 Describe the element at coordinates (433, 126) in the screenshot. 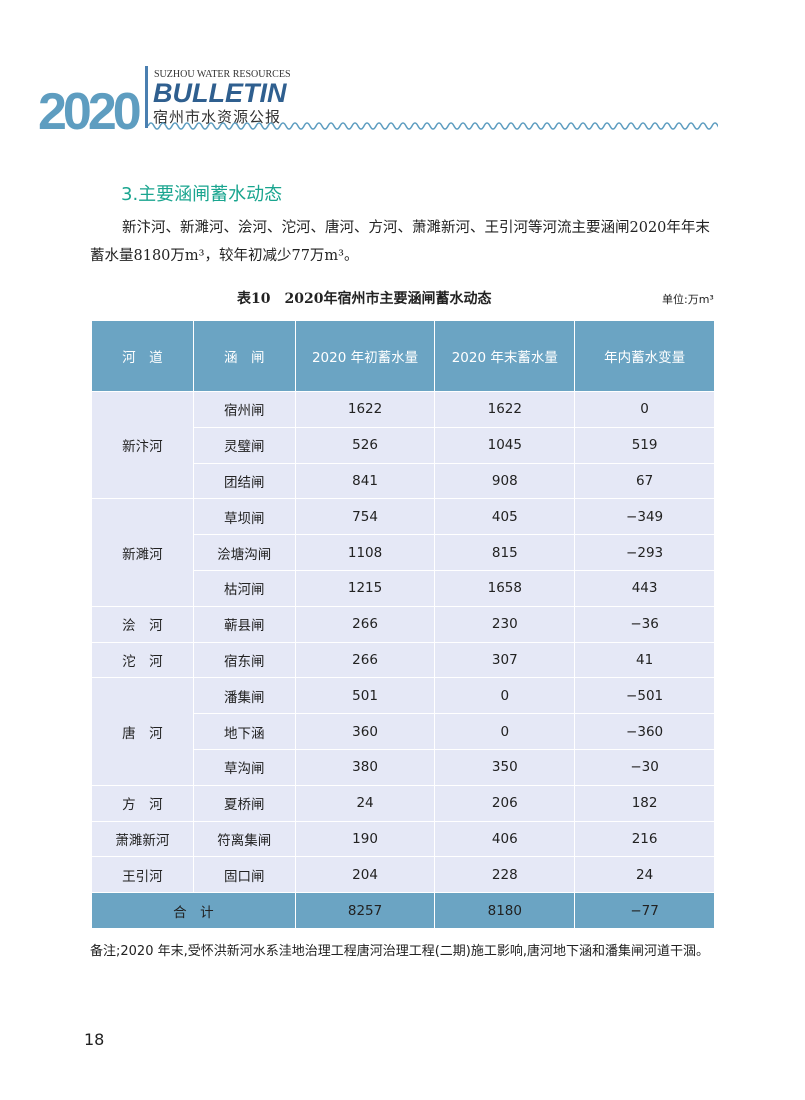

I see `wave-decoration` at that location.